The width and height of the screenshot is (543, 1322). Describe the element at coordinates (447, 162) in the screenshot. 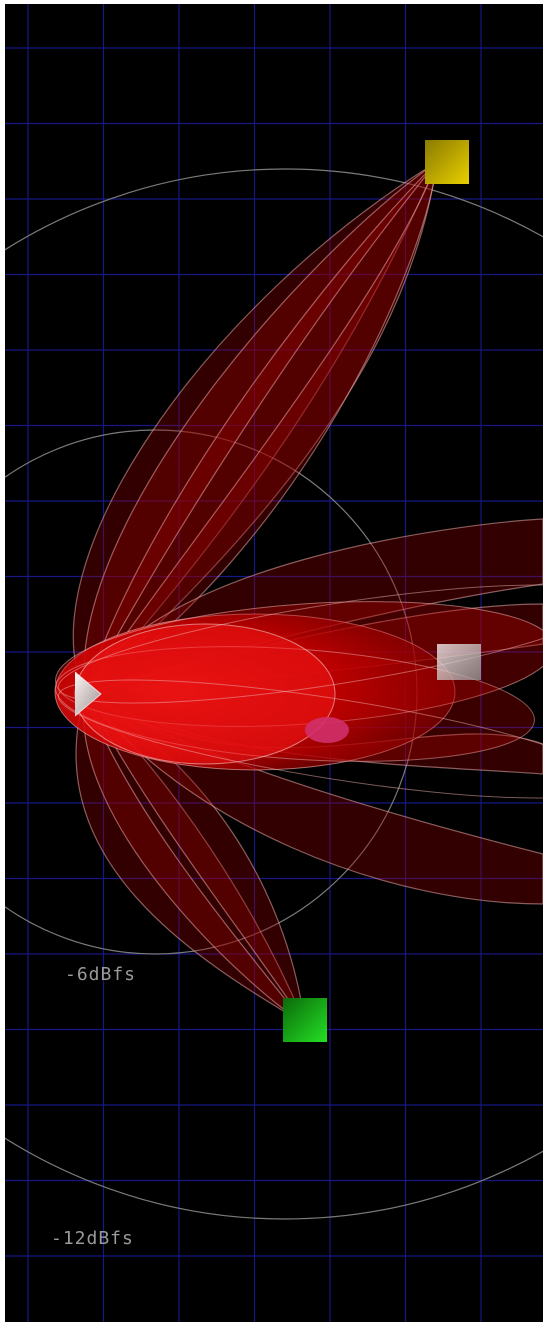

I see `speaker-yellow-icon` at that location.